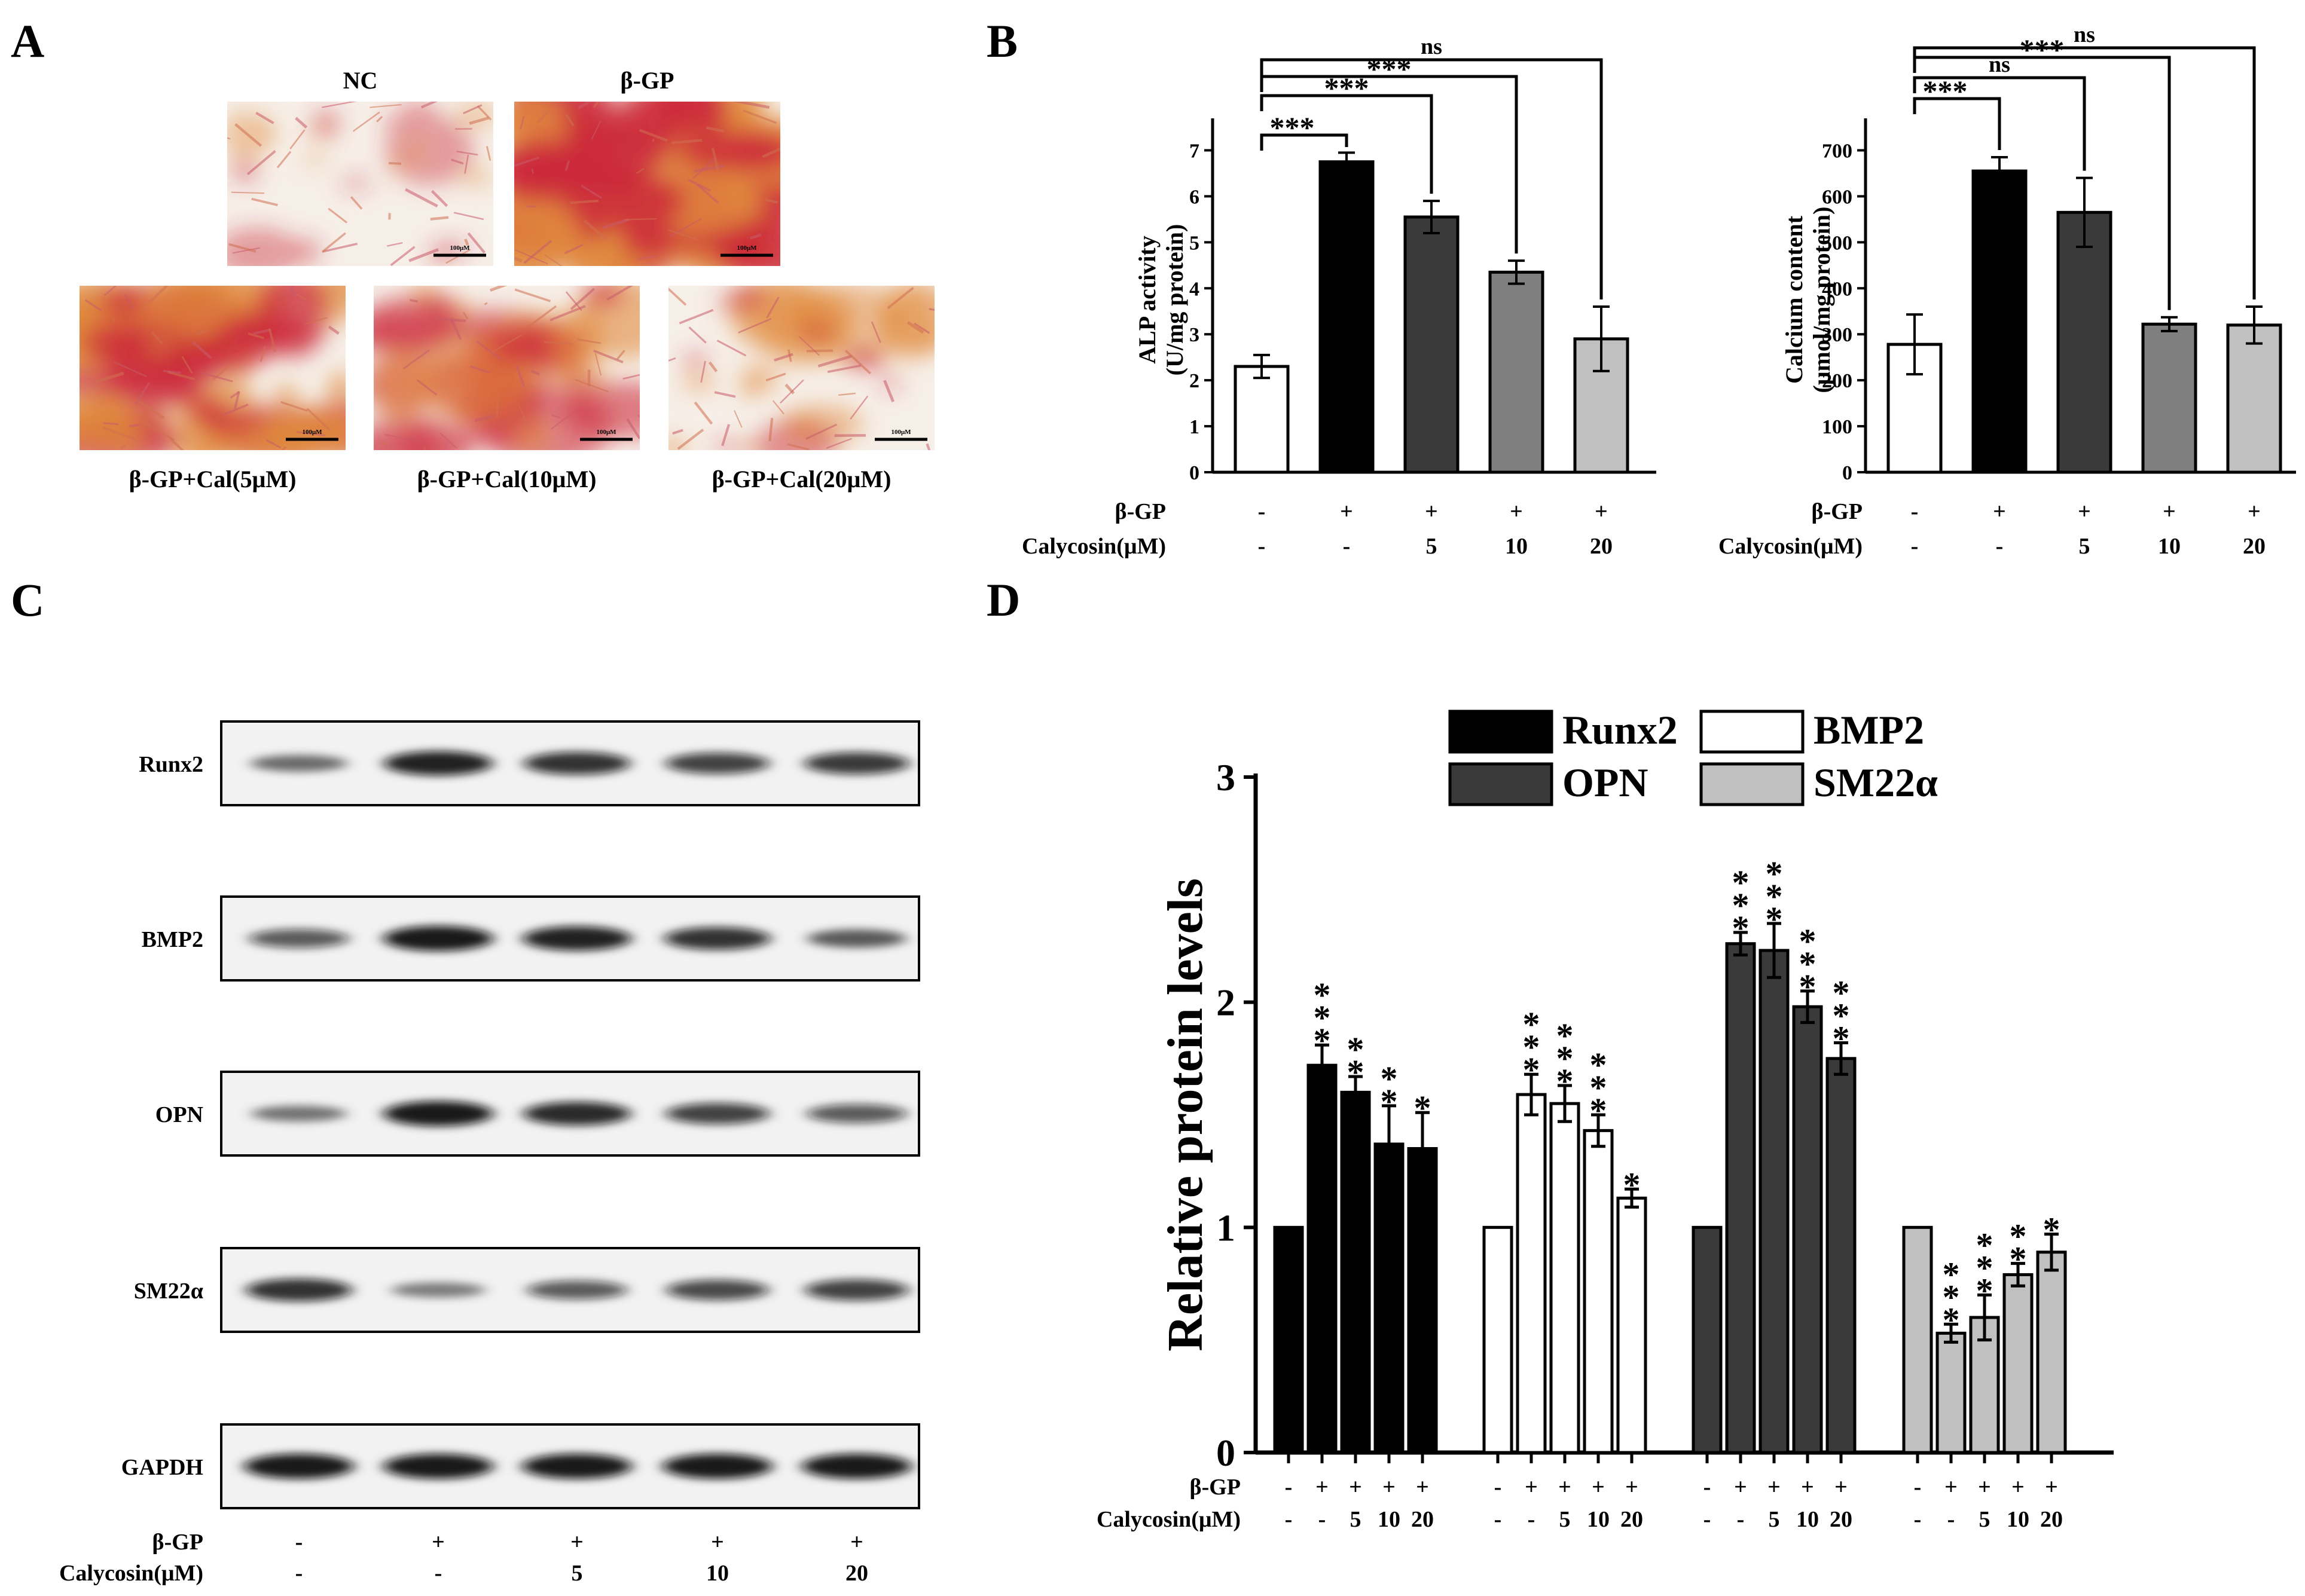  I want to click on y-axis-label: Relative protein levels, so click(1185, 1115).